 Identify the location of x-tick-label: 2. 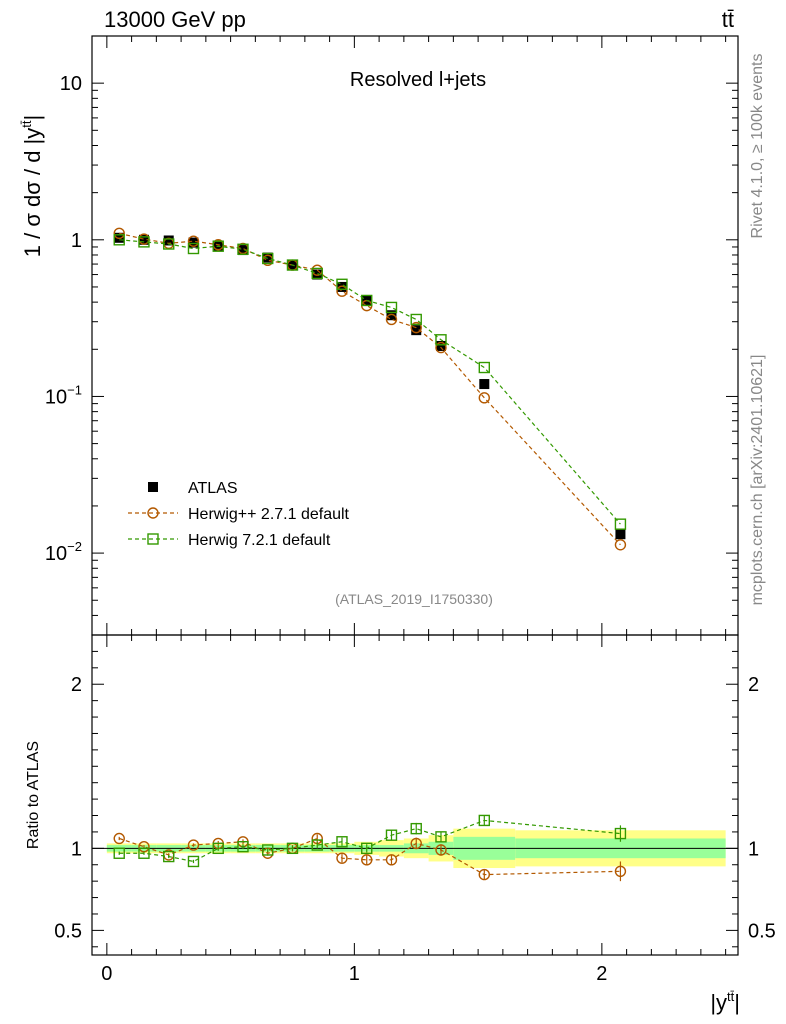
(601, 974).